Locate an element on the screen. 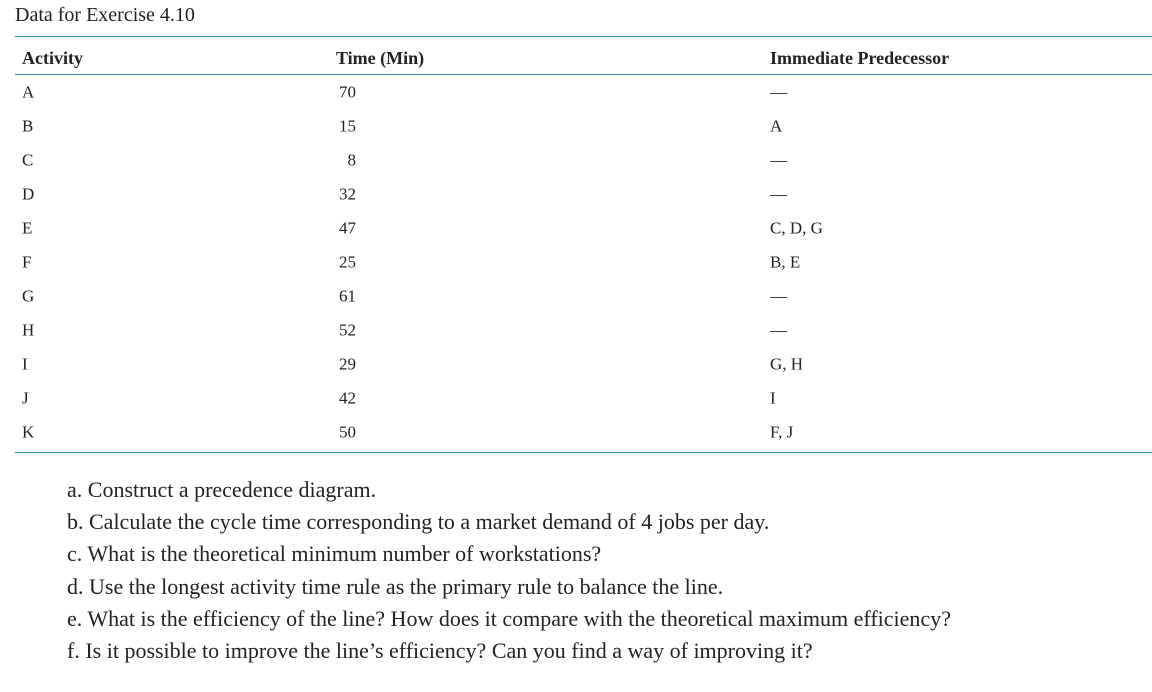  activity-cell: H is located at coordinates (28, 330).